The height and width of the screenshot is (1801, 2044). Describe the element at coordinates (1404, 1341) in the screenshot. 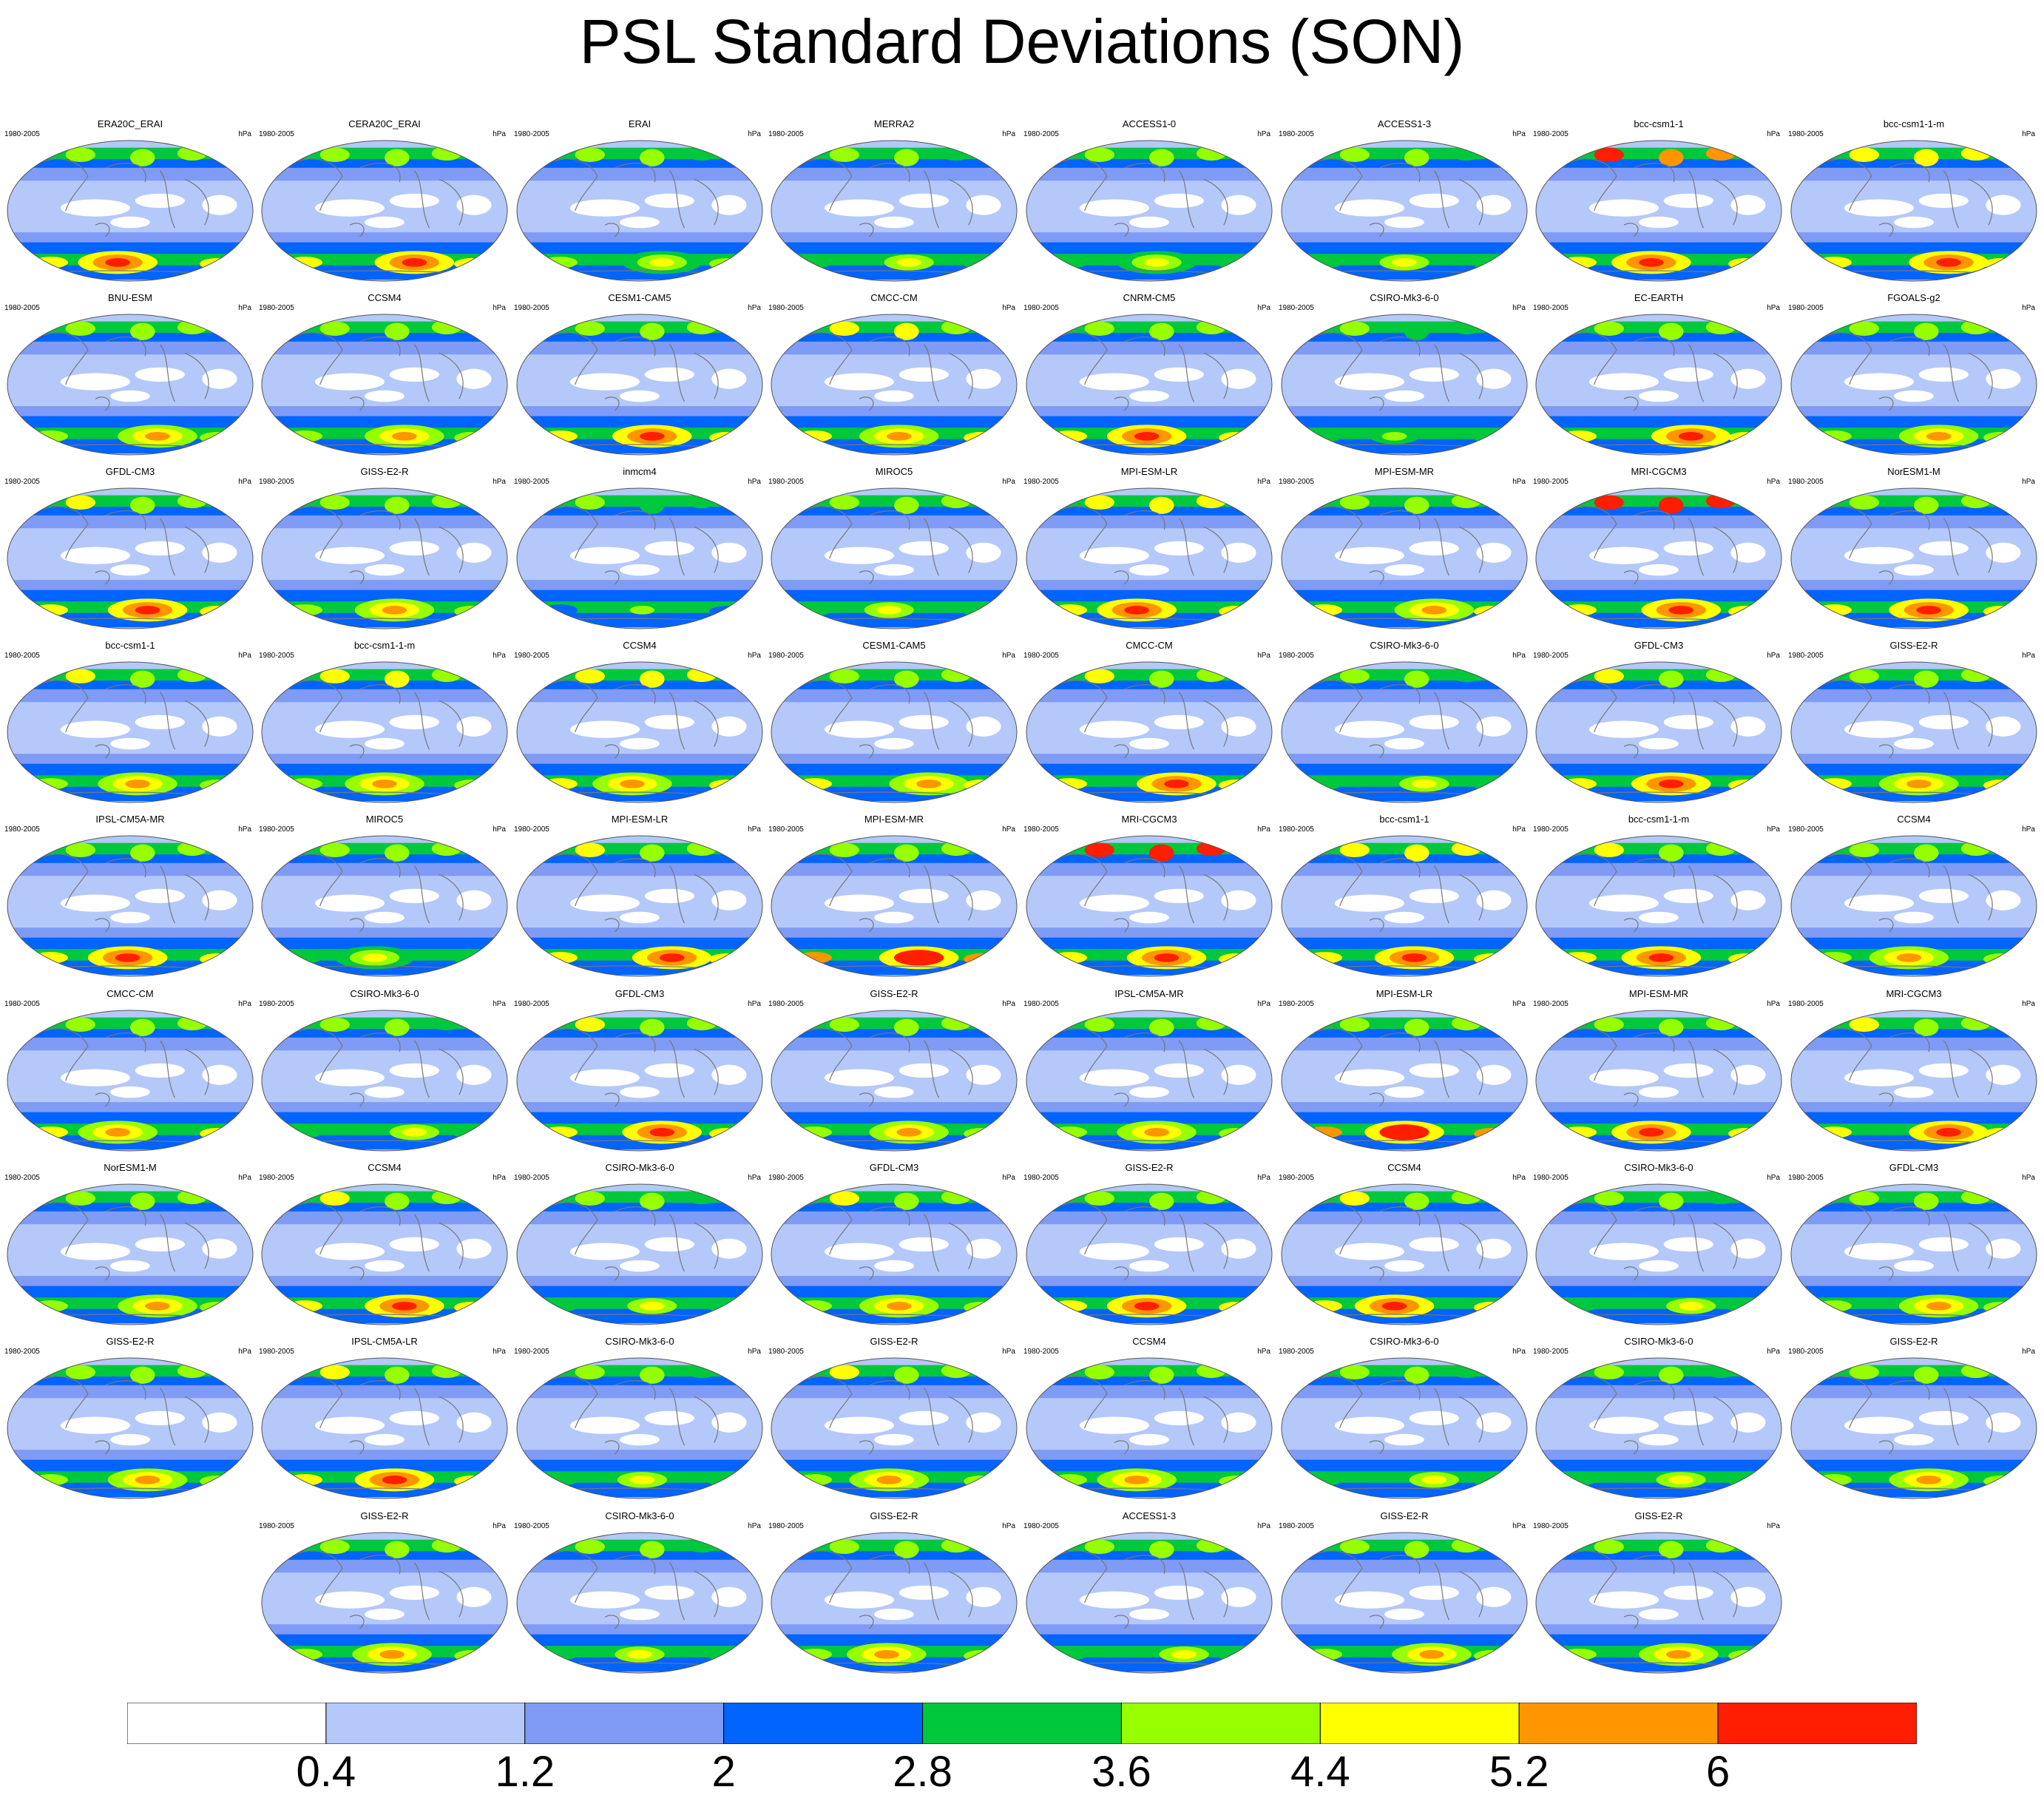

I see `panel-title: CSIRO-Mk3-6-0` at that location.